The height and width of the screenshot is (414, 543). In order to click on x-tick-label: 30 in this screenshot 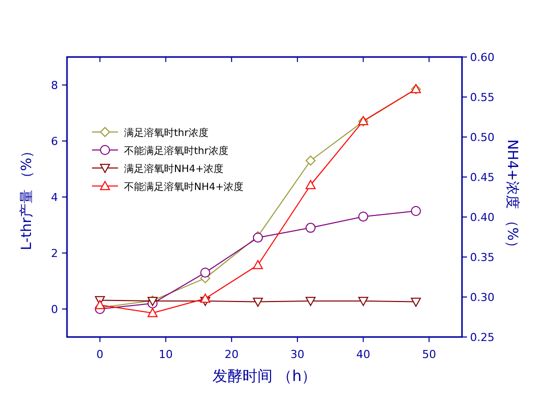, I will do `click(297, 354)`.